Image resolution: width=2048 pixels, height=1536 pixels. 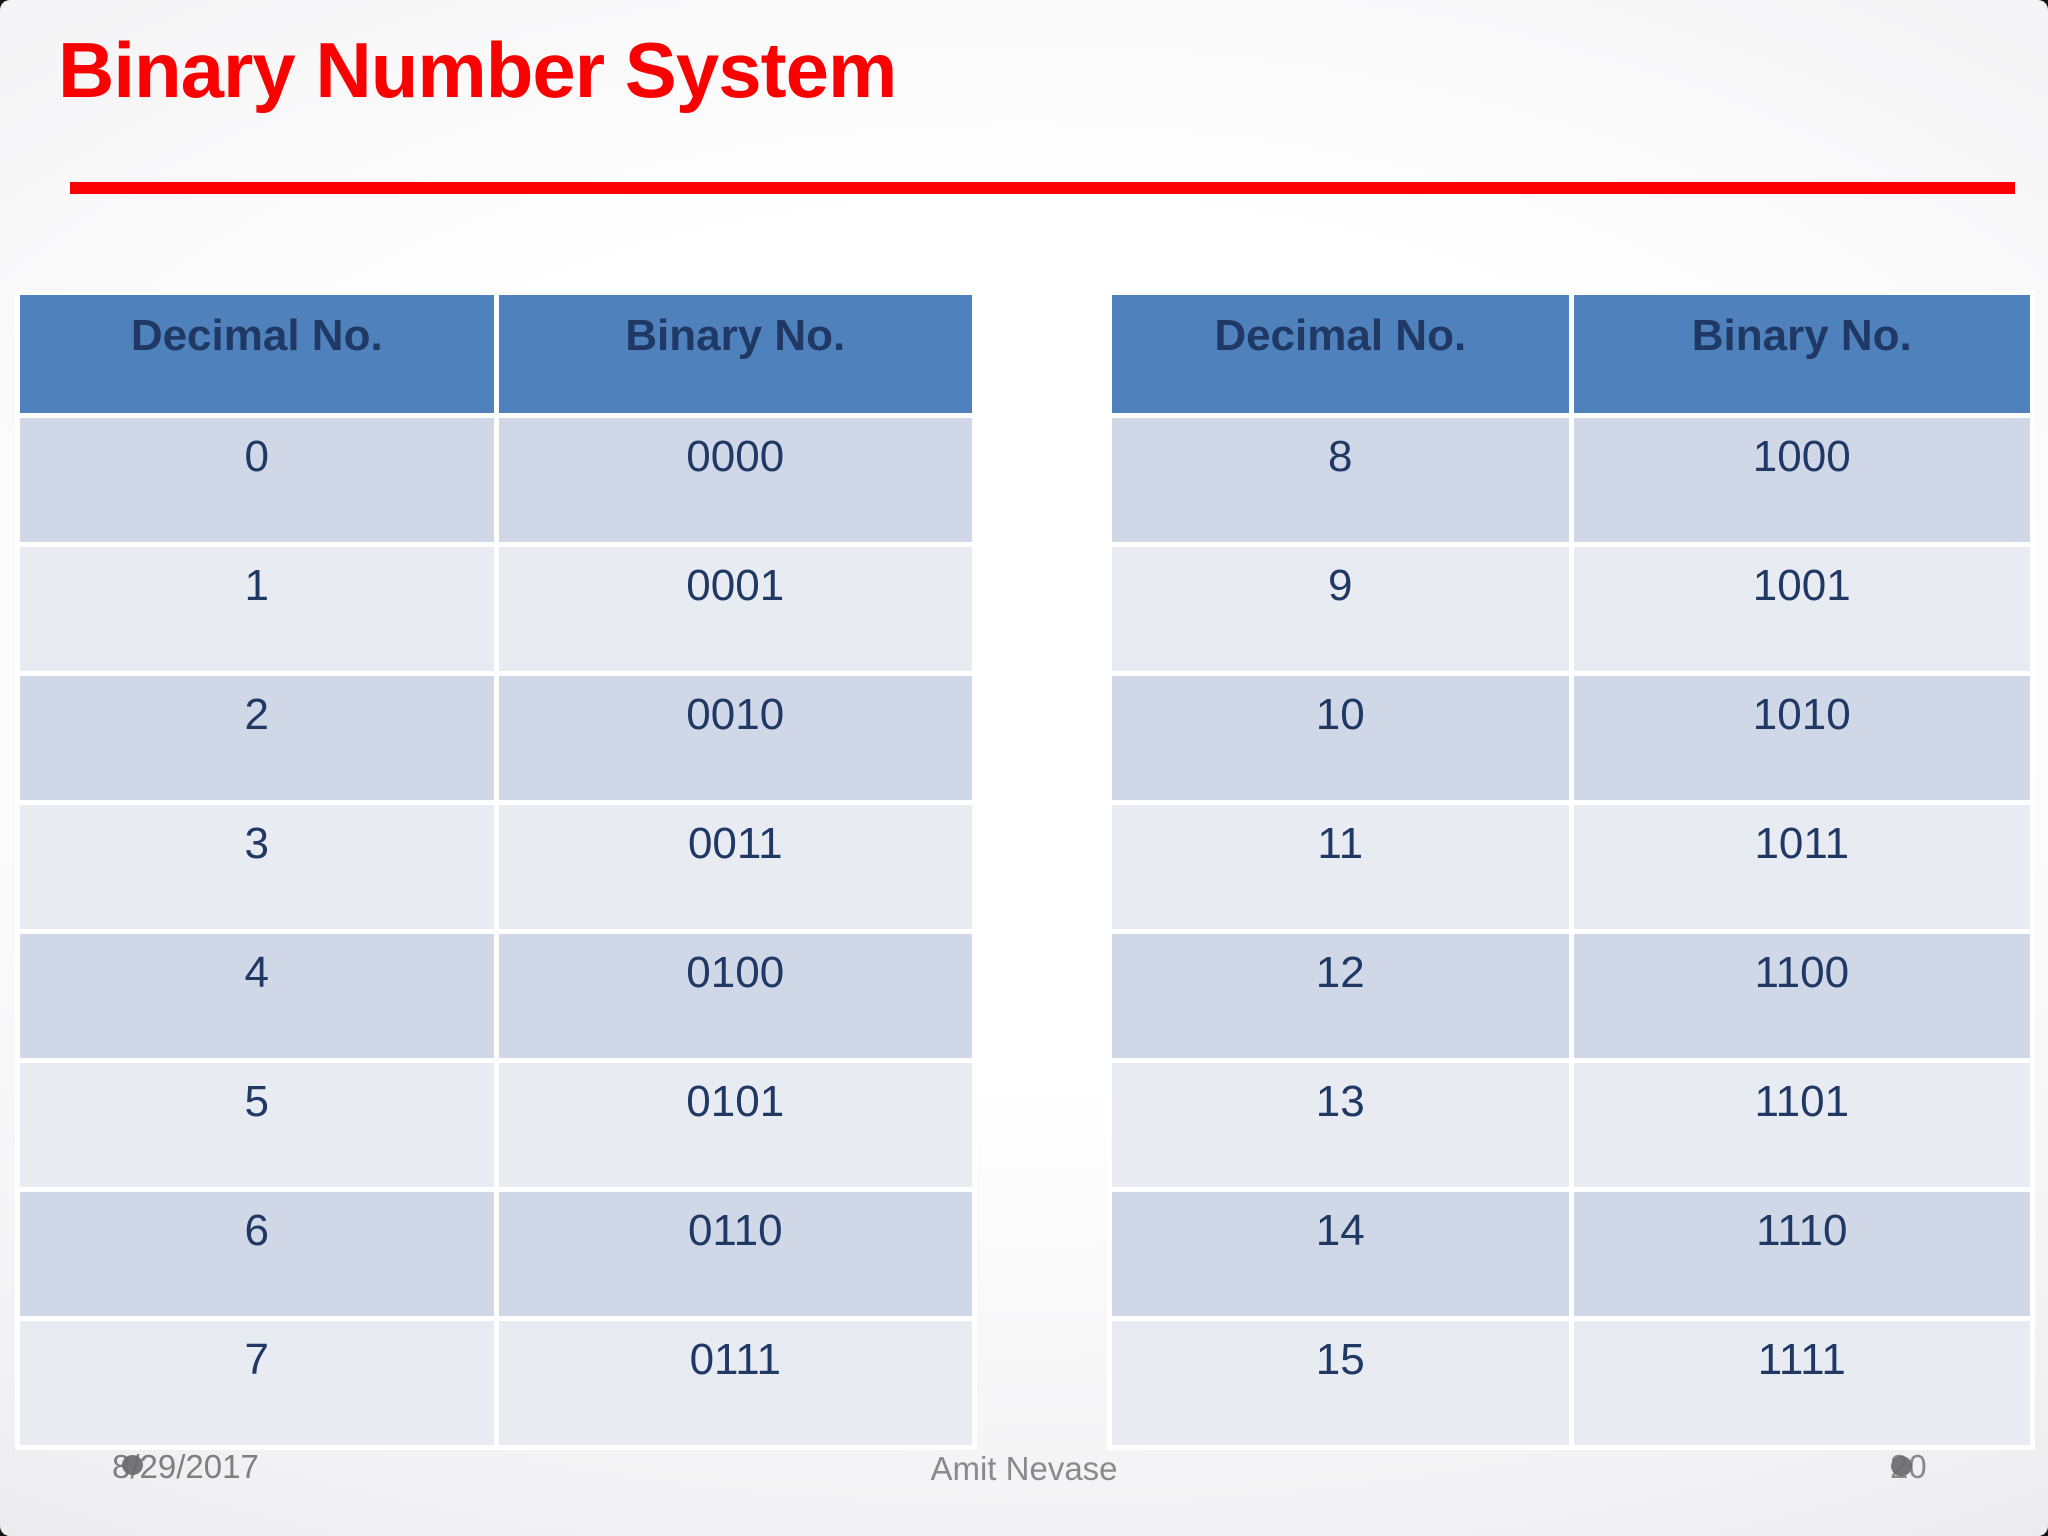 What do you see at coordinates (1571, 480) in the screenshot?
I see `table-row: 8 1000` at bounding box center [1571, 480].